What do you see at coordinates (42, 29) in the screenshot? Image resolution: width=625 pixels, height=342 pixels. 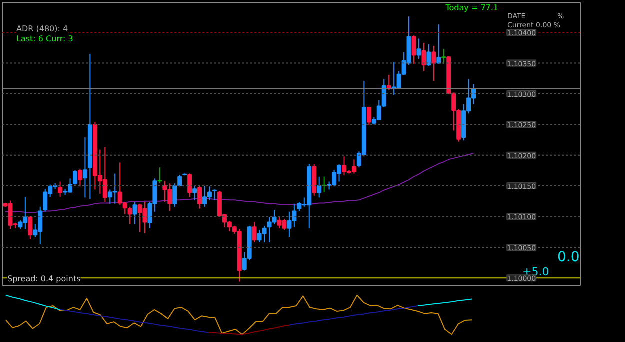 I see `annotation: ADR (480): 4` at bounding box center [42, 29].